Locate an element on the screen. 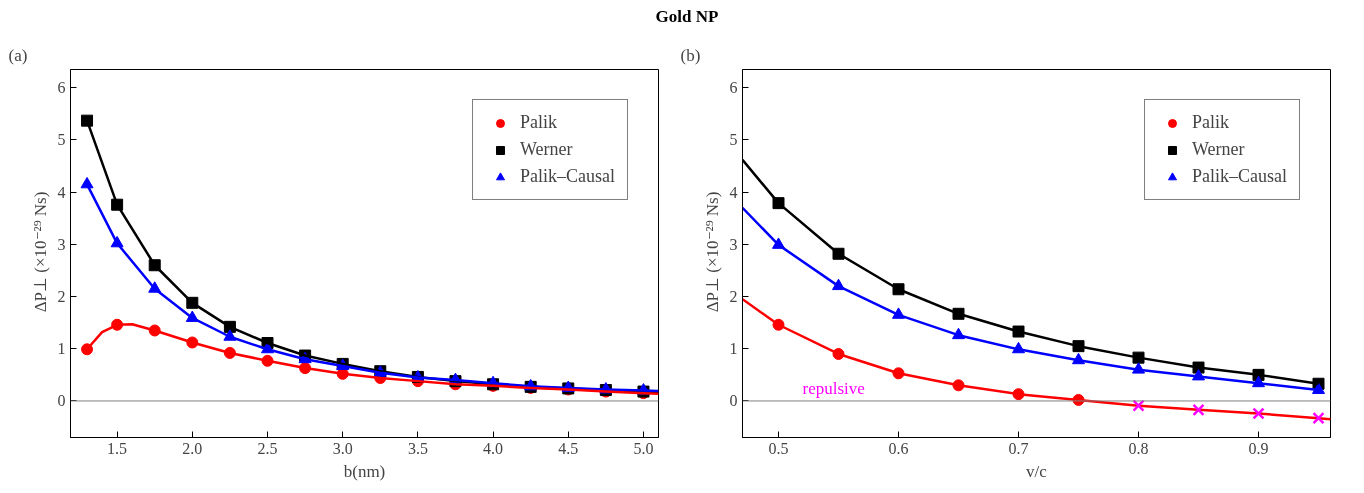 This screenshot has width=1364, height=493. x-tick-label: 0.6 is located at coordinates (898, 448).